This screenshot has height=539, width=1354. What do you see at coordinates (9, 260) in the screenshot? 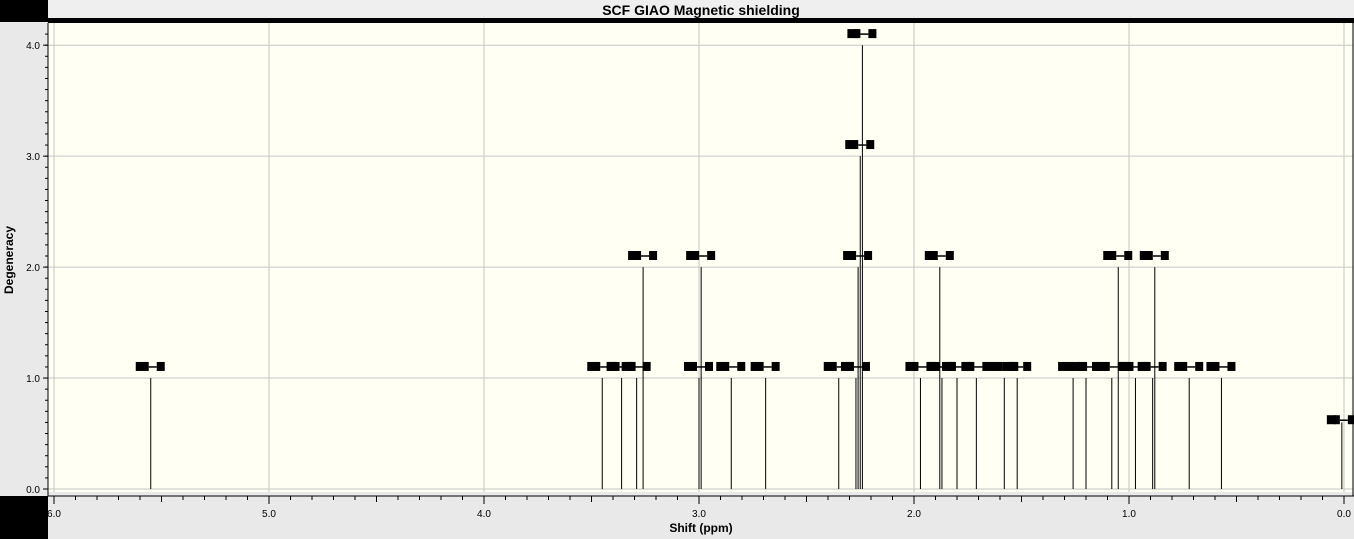
I see `y-axis-label: Degeneracy` at bounding box center [9, 260].